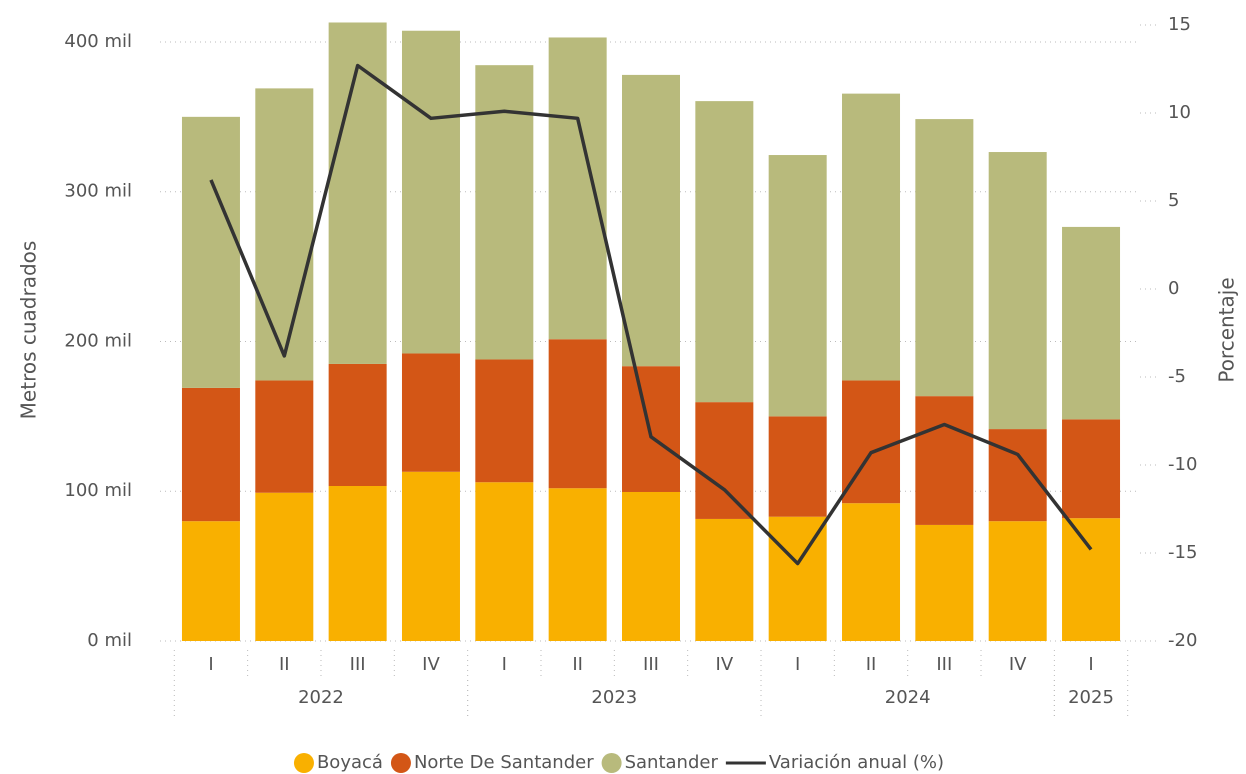  What do you see at coordinates (1179, 24) in the screenshot?
I see `y2-tick-label: 15` at bounding box center [1179, 24].